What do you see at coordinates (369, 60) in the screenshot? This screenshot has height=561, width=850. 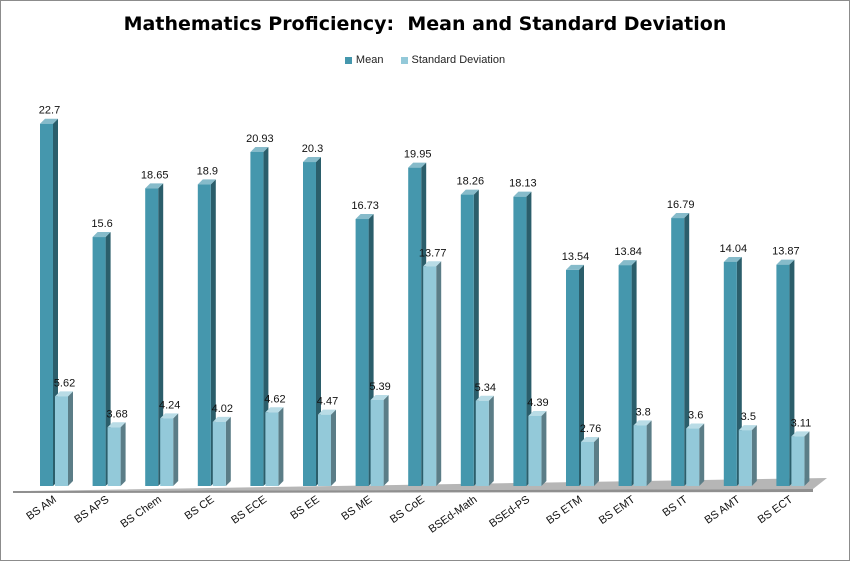 I see `legend-label-mean: Mean` at bounding box center [369, 60].